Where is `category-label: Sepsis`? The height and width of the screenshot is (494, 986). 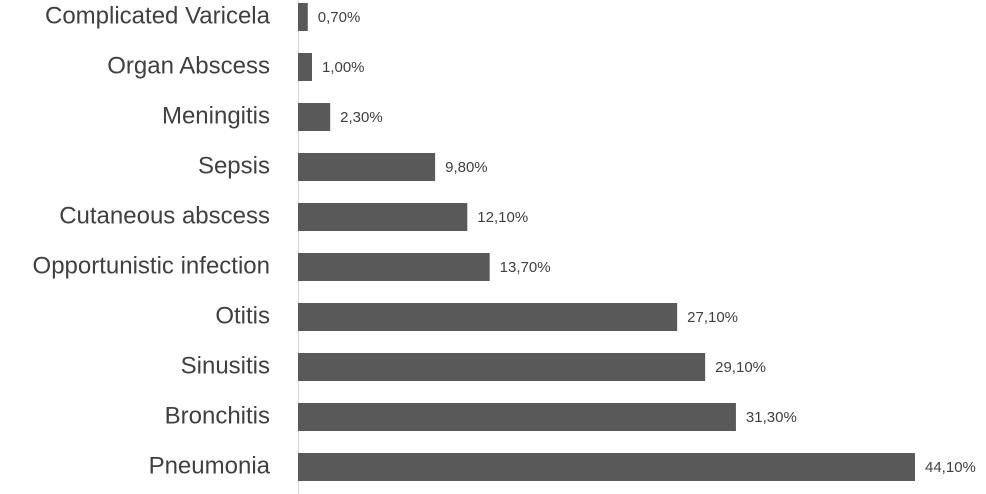 category-label: Sepsis is located at coordinates (234, 165).